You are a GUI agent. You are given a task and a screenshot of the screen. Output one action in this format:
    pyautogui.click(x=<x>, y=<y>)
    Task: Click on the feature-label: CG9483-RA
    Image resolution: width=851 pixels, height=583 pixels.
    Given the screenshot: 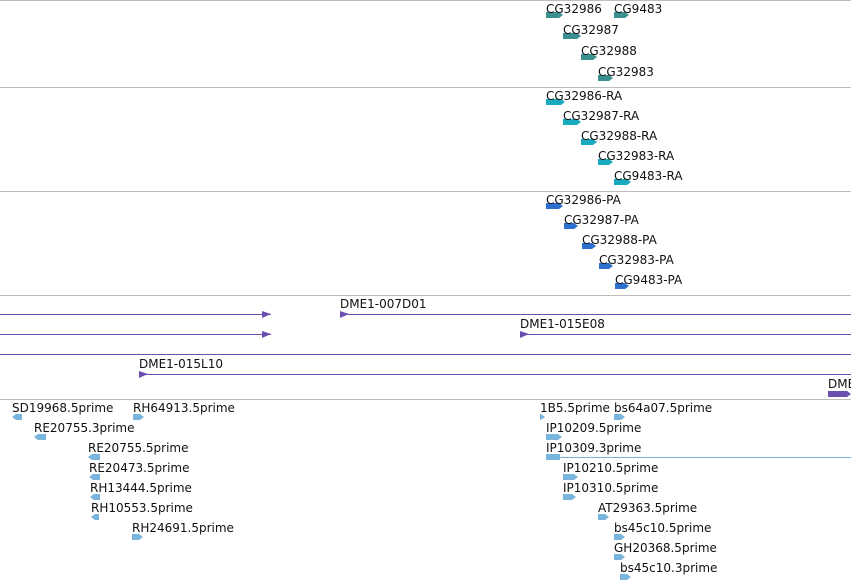 What is the action you would take?
    pyautogui.click(x=648, y=176)
    